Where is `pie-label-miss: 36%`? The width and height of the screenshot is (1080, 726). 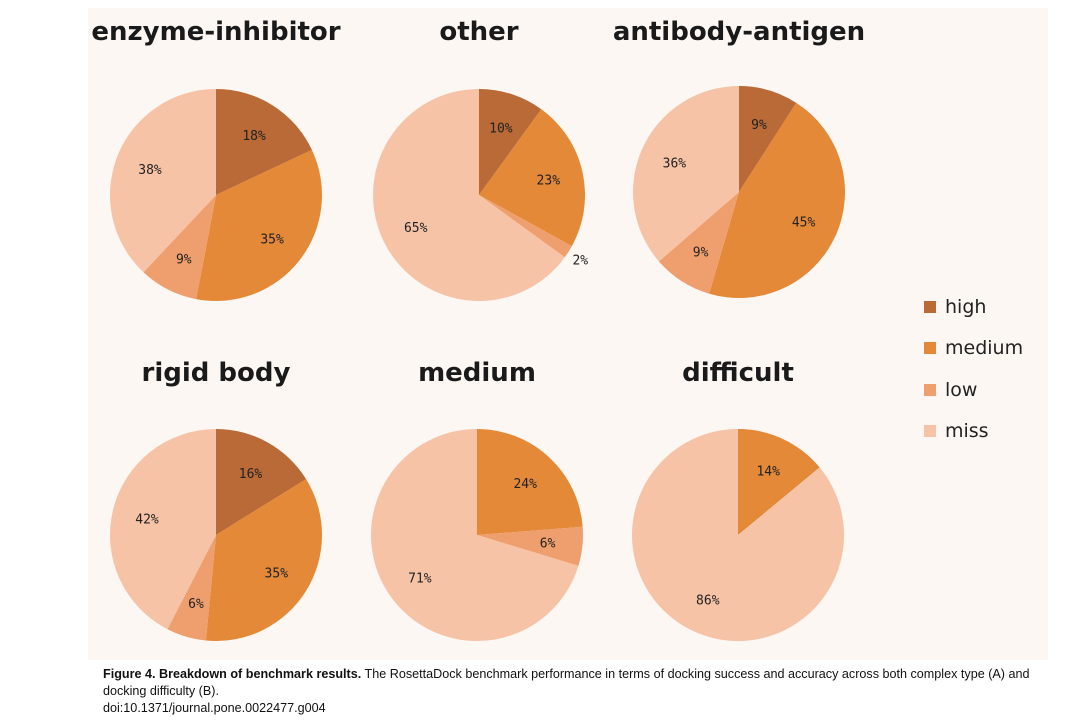
pie-label-miss: 36% is located at coordinates (675, 164).